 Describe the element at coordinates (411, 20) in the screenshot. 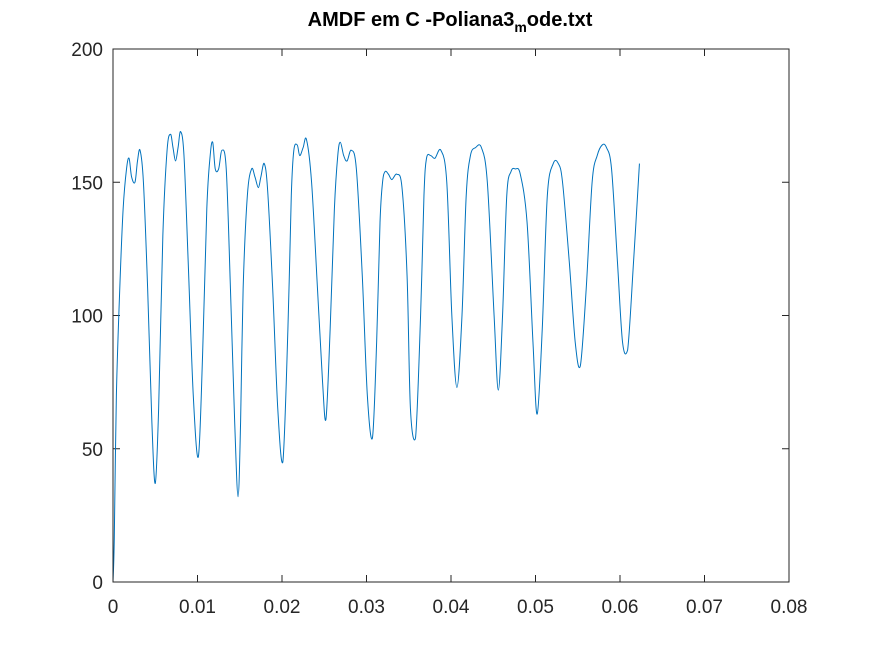

I see `chart-title-main: AMDF em C -Poliana3` at that location.